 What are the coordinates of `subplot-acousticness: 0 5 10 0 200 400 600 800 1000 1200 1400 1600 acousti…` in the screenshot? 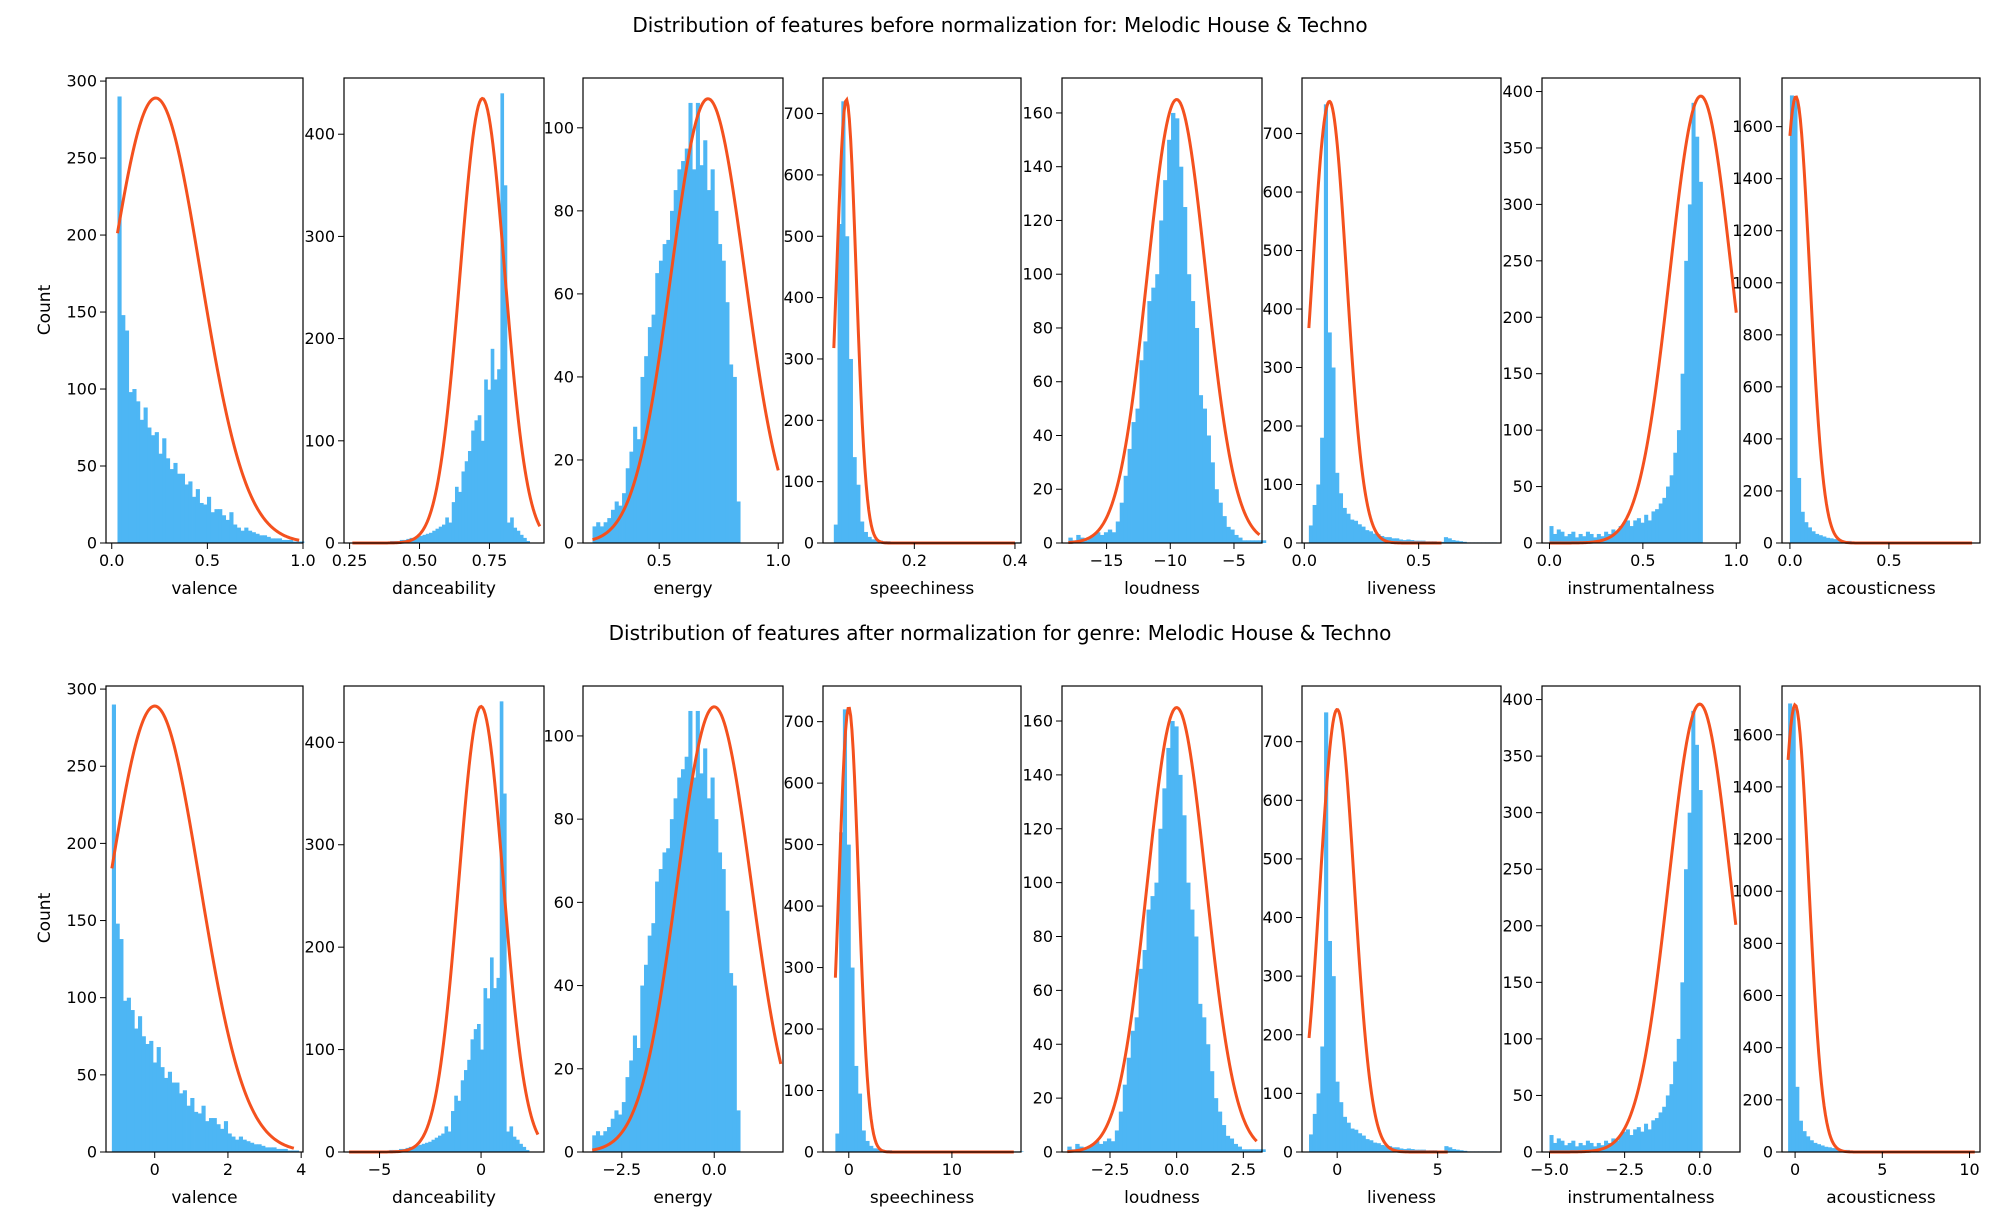 It's located at (1856, 946).